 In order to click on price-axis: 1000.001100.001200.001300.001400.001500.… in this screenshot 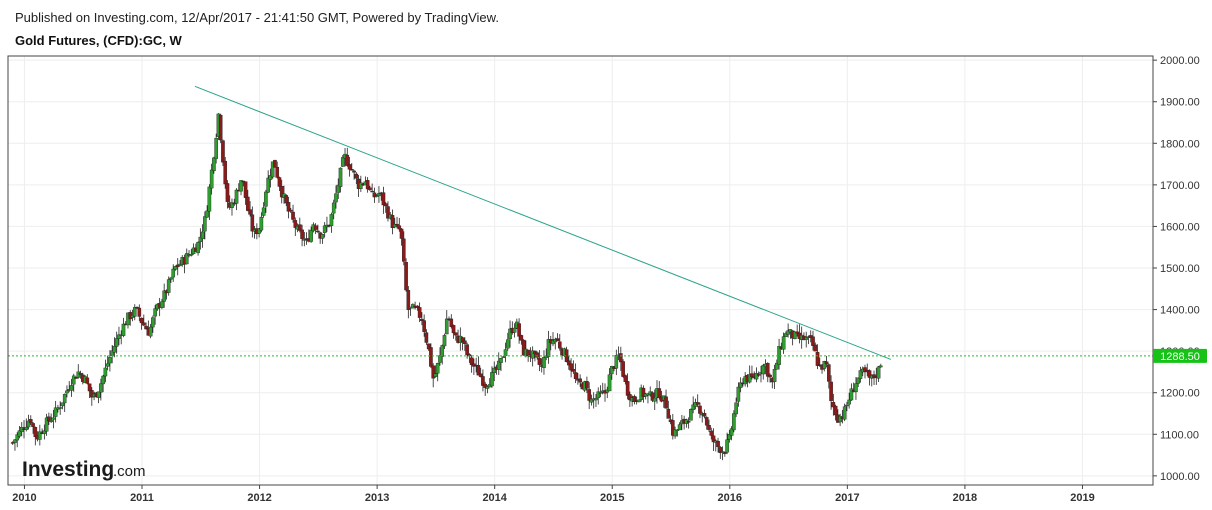, I will do `click(1176, 269)`.